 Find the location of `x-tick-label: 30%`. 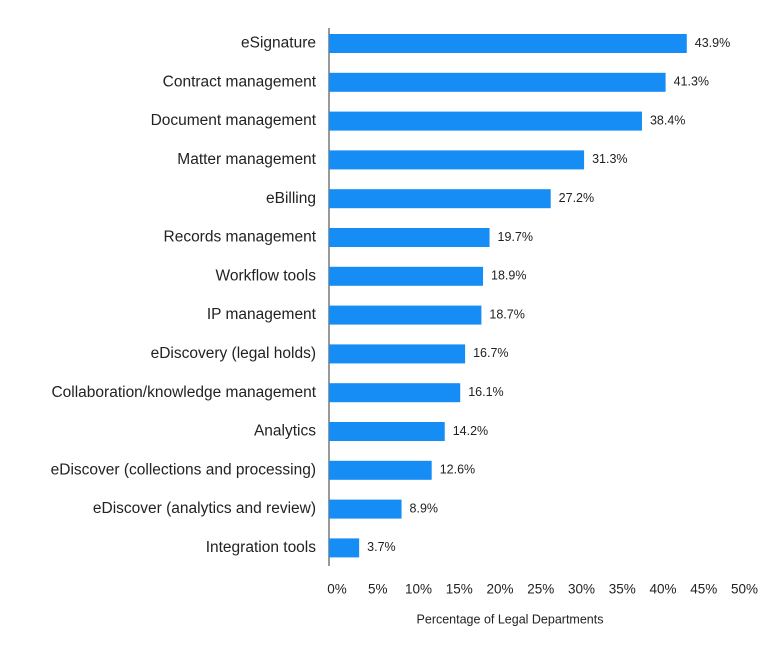

x-tick-label: 30% is located at coordinates (581, 589).